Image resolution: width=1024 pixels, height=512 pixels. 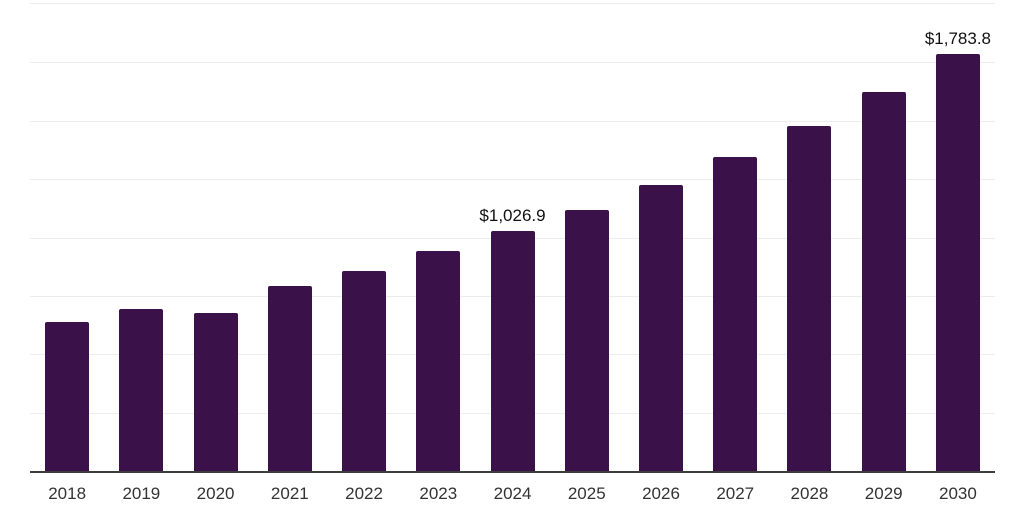 What do you see at coordinates (809, 493) in the screenshot?
I see `x-tick-2028: 2028` at bounding box center [809, 493].